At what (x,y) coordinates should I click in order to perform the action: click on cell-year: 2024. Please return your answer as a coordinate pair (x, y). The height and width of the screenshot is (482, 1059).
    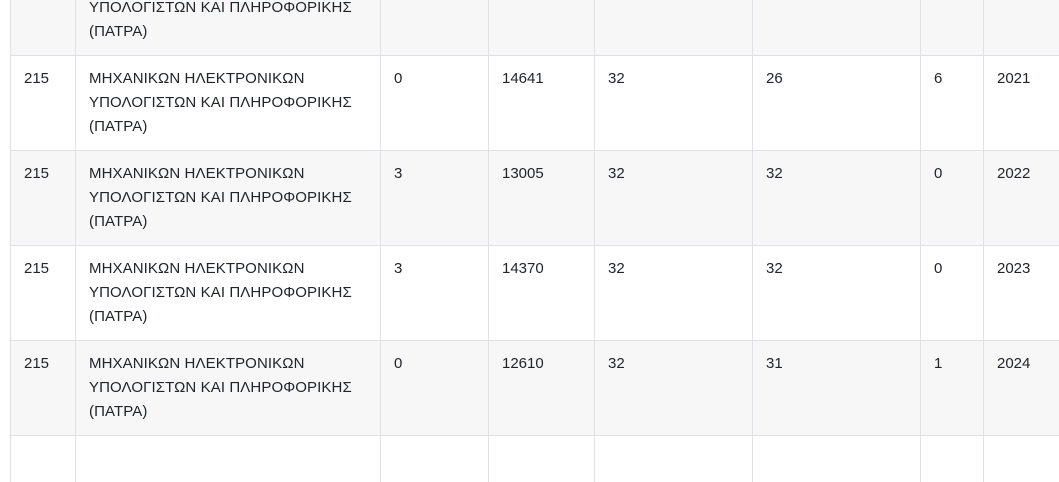
    Looking at the image, I should click on (1021, 388).